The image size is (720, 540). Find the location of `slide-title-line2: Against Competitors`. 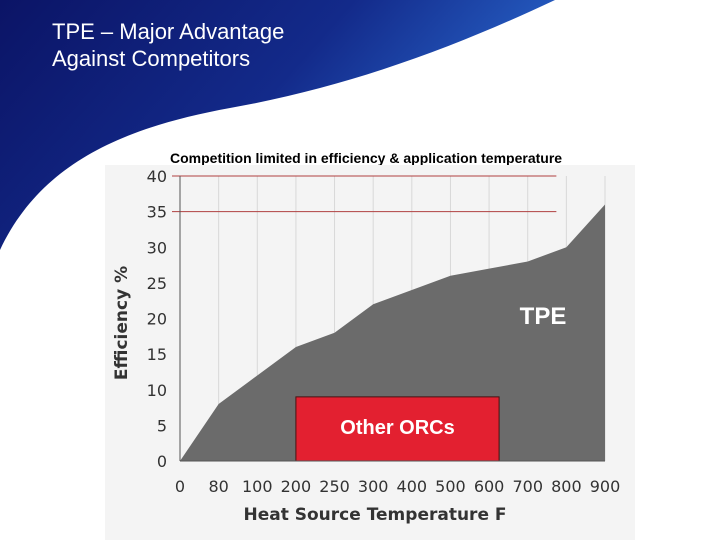

slide-title-line2: Against Competitors is located at coordinates (151, 58).